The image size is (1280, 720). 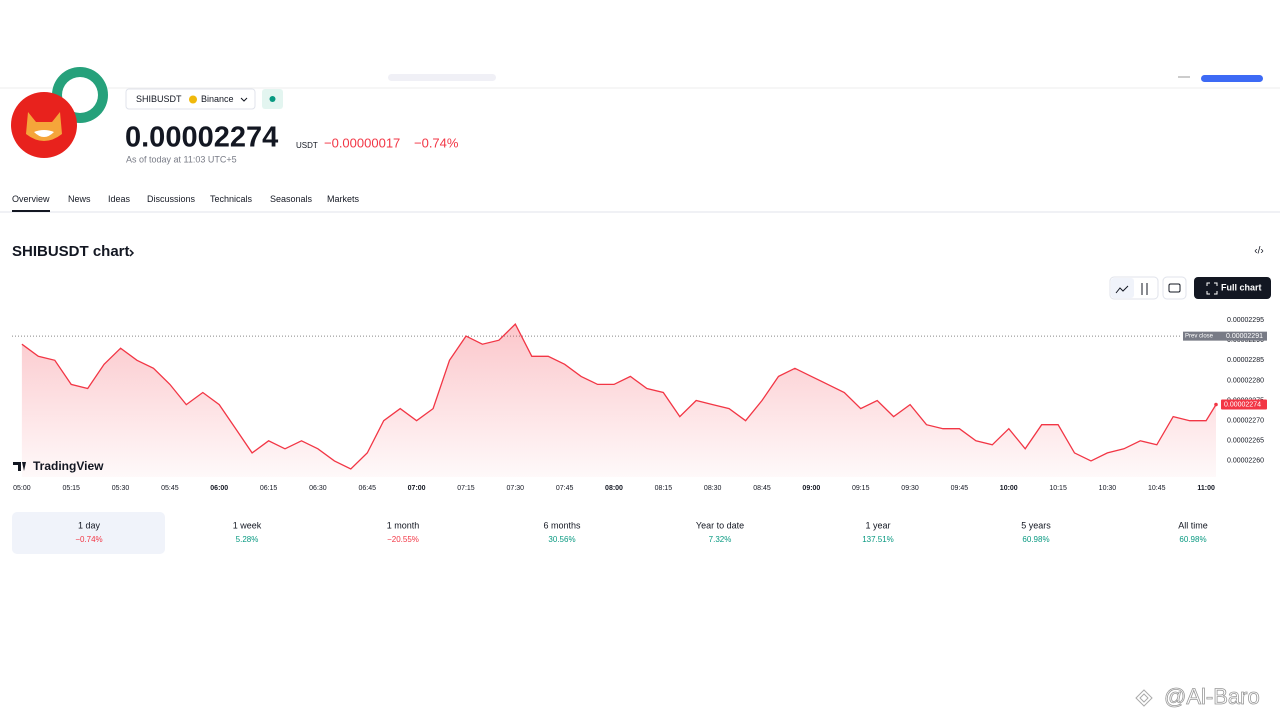 What do you see at coordinates (1245, 320) in the screenshot?
I see `y-tick-label: 0.00002295` at bounding box center [1245, 320].